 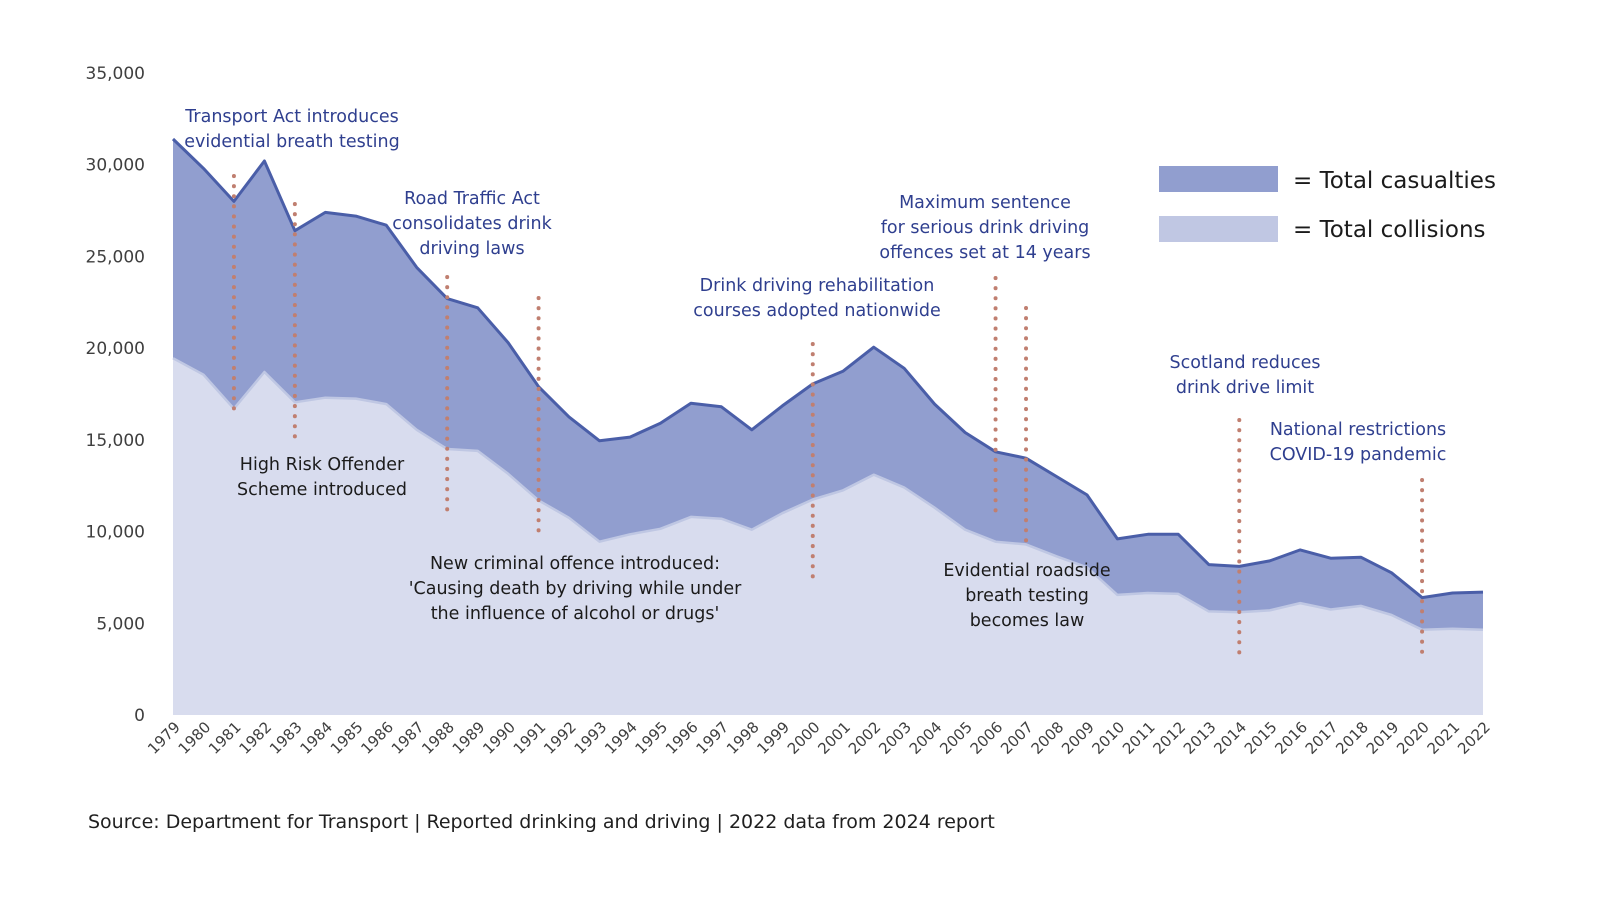 I want to click on x-tick-label: 1989, so click(x=469, y=738).